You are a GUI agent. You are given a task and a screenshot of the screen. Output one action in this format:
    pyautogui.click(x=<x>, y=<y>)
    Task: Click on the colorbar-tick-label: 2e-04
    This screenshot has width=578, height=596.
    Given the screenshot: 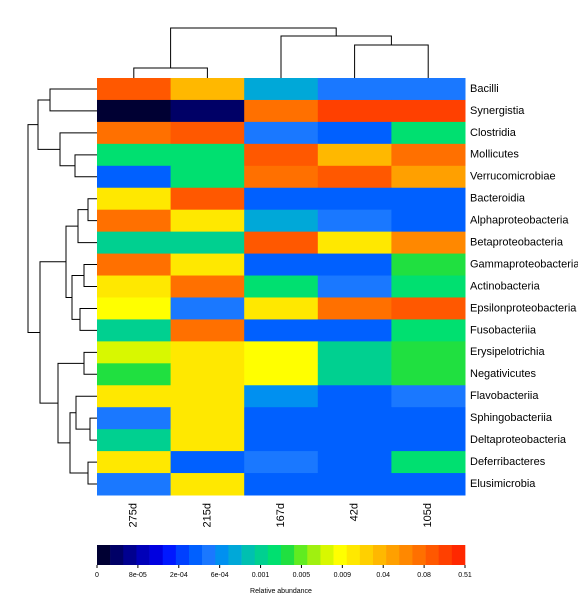 What is the action you would take?
    pyautogui.click(x=179, y=575)
    